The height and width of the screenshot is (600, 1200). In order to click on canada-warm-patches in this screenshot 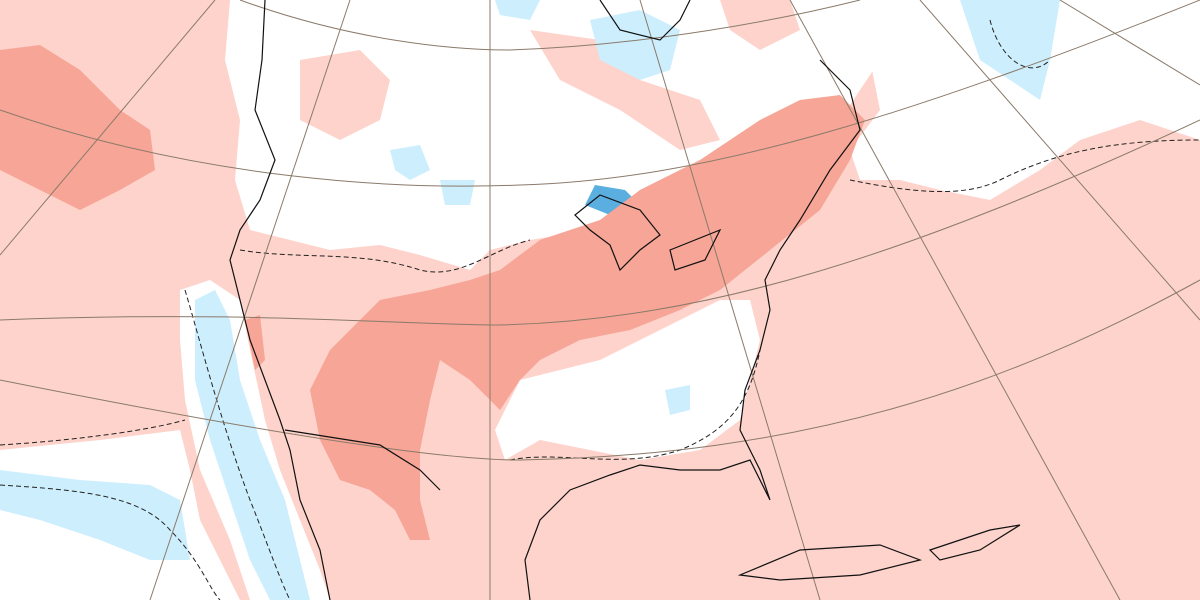, I will do `click(550, 75)`.